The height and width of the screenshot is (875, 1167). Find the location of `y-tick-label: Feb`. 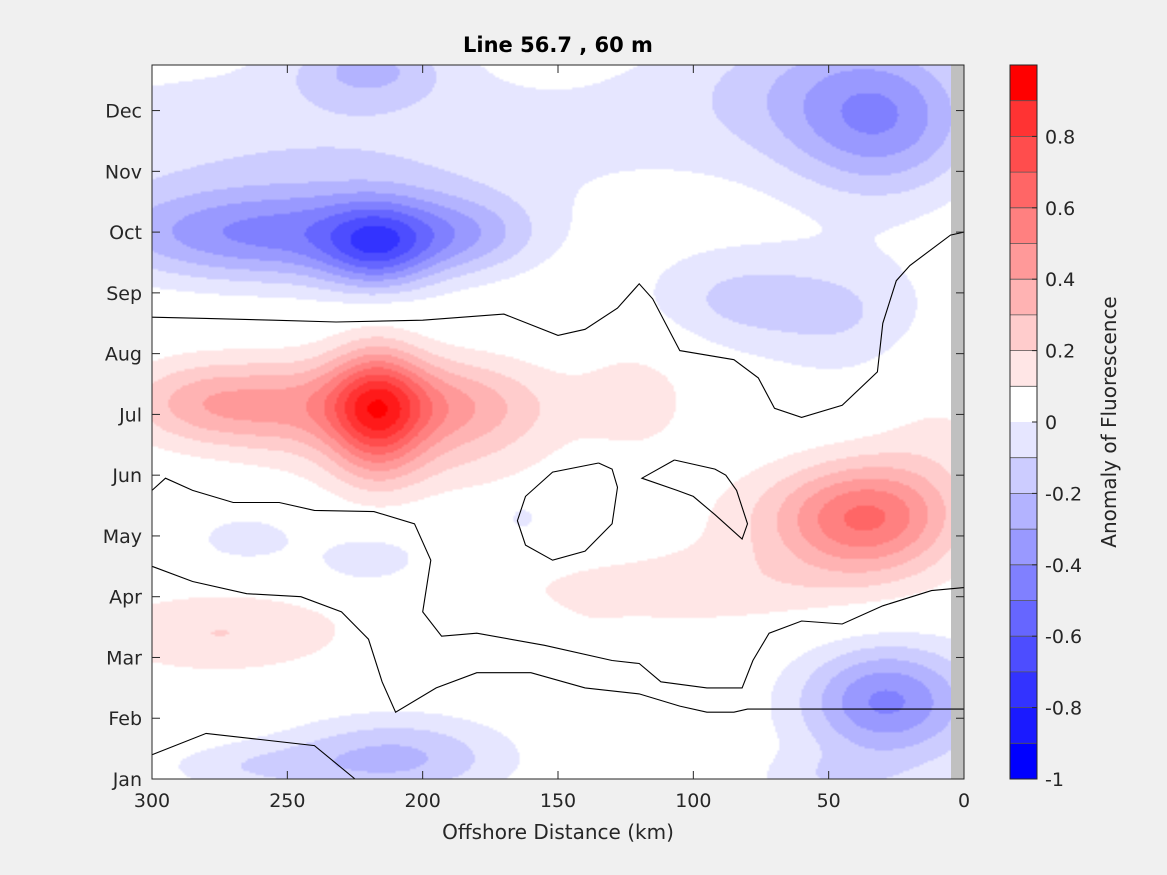

y-tick-label: Feb is located at coordinates (125, 719).